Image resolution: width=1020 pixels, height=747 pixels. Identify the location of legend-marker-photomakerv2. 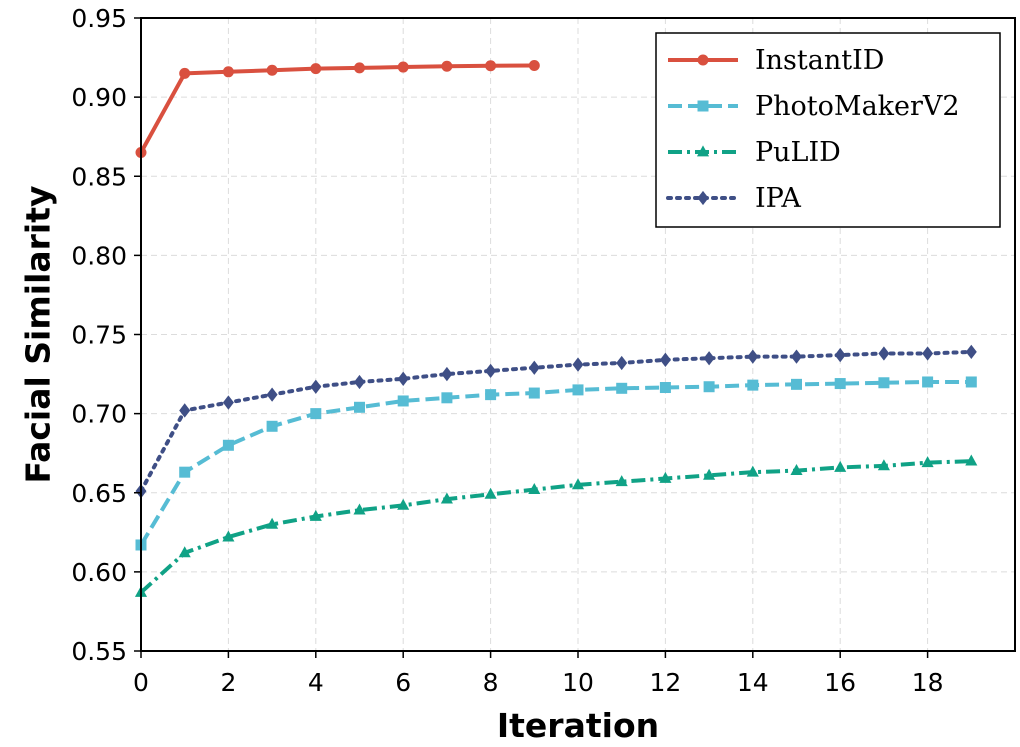
(703, 106).